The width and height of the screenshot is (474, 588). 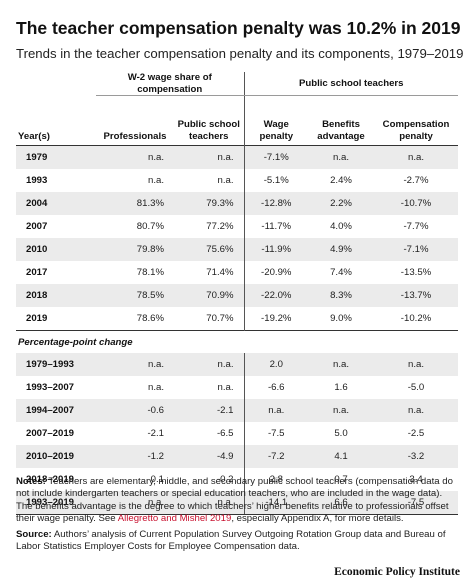 What do you see at coordinates (56, 456) in the screenshot?
I see `cell-years: 2010–2019` at bounding box center [56, 456].